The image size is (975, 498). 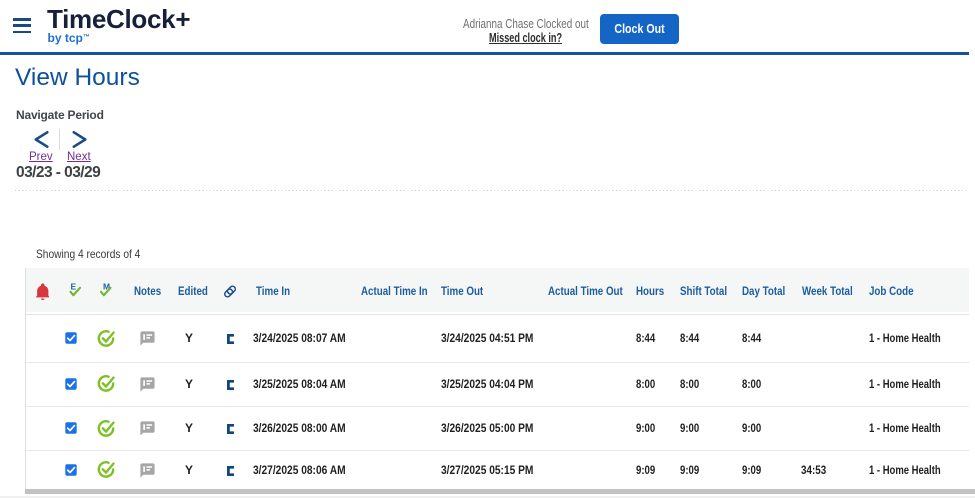 I want to click on svg-text: E, so click(x=74, y=287).